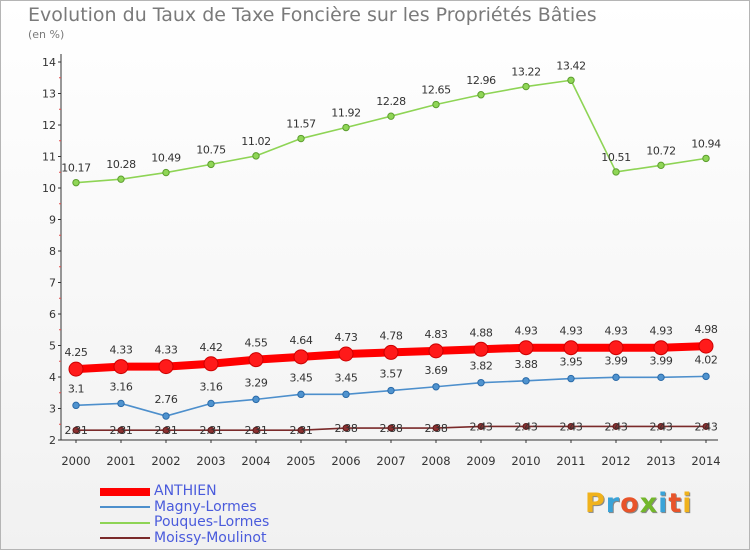 This screenshot has height=550, width=750. What do you see at coordinates (705, 461) in the screenshot?
I see `x-tick-label: 2014` at bounding box center [705, 461].